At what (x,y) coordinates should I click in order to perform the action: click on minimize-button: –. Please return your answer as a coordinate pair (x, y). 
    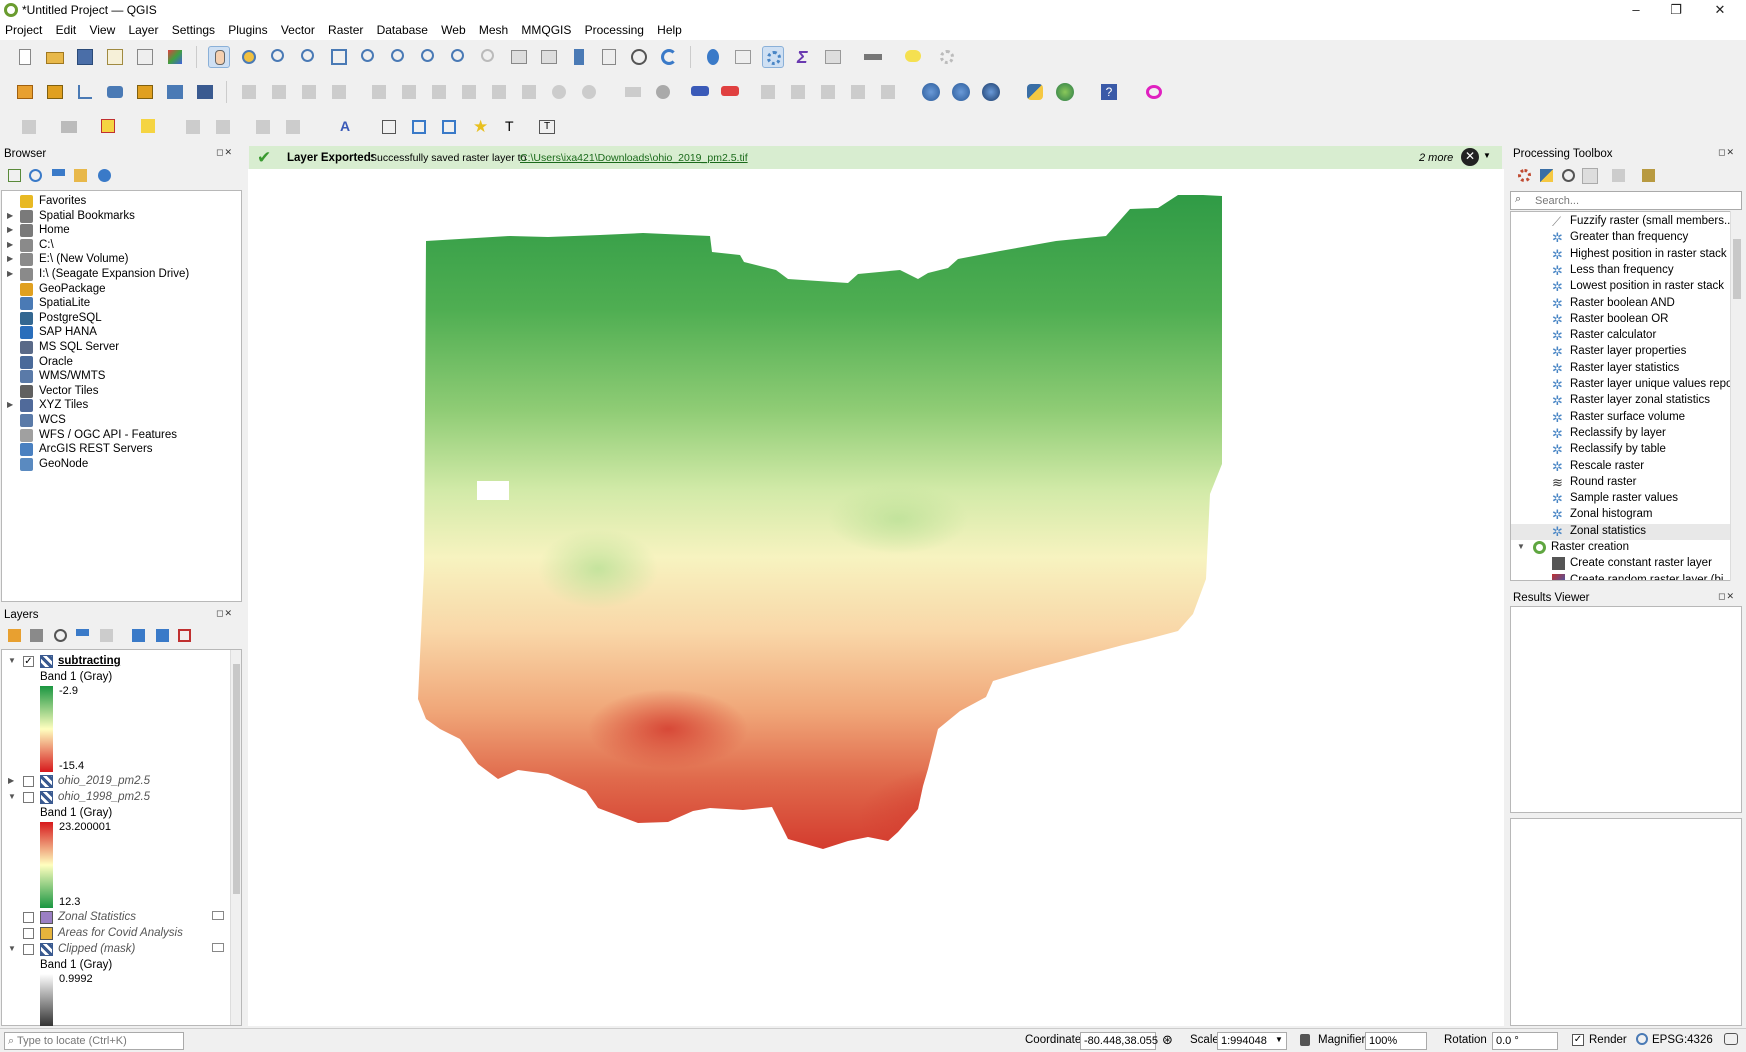
    Looking at the image, I should click on (1636, 9).